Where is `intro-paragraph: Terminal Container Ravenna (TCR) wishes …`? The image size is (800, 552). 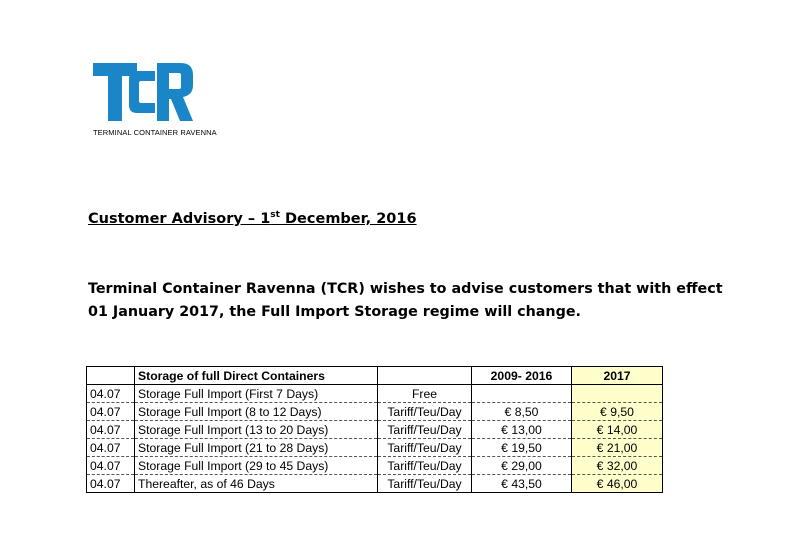 intro-paragraph: Terminal Container Ravenna (TCR) wishes … is located at coordinates (405, 300).